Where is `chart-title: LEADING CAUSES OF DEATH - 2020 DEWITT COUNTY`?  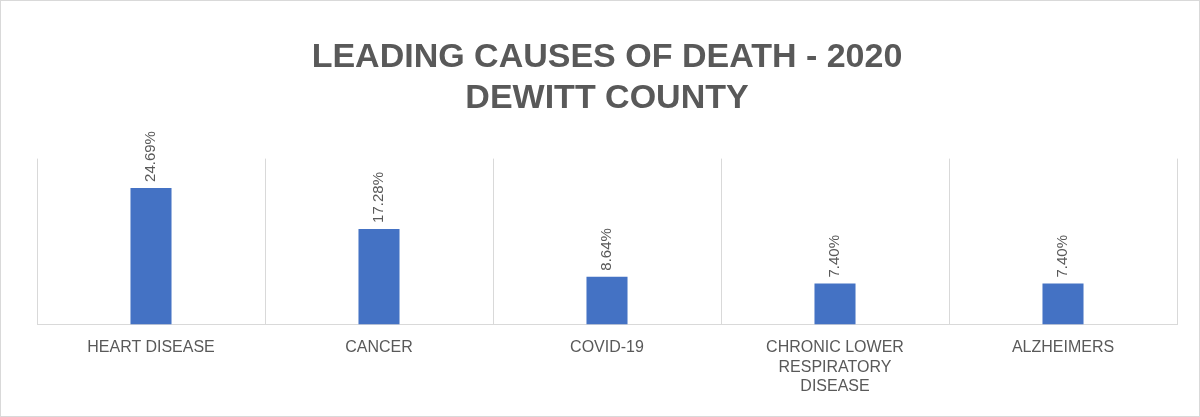 chart-title: LEADING CAUSES OF DEATH - 2020 DEWITT COUNTY is located at coordinates (607, 75).